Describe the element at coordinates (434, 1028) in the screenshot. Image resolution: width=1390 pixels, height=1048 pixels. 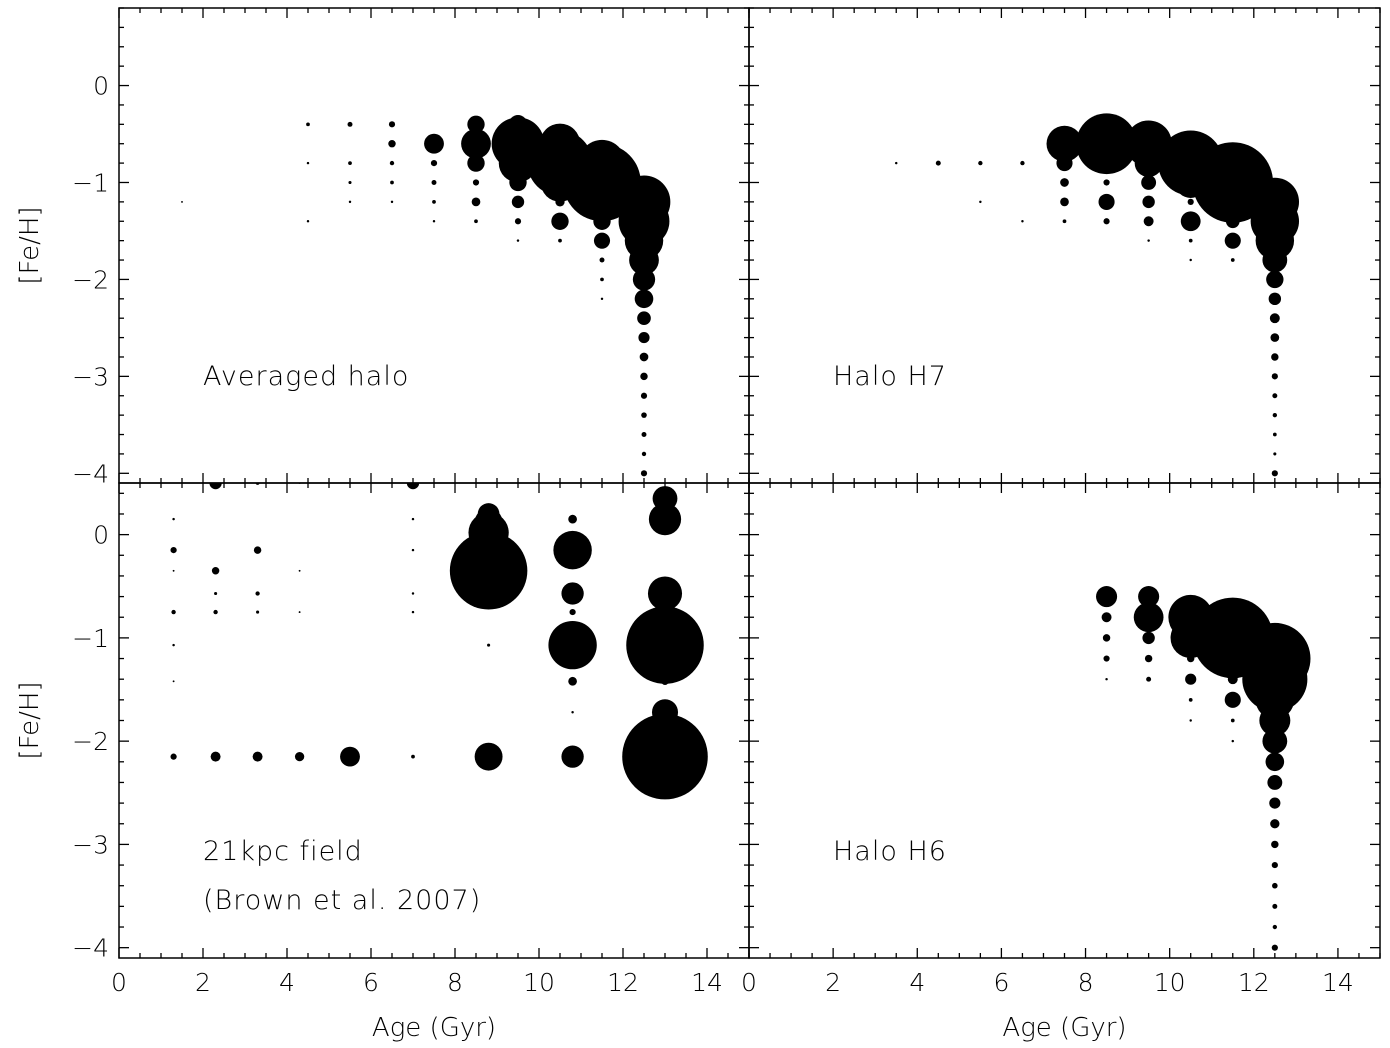
I see `x-axis-title: Age (Gyr)` at that location.